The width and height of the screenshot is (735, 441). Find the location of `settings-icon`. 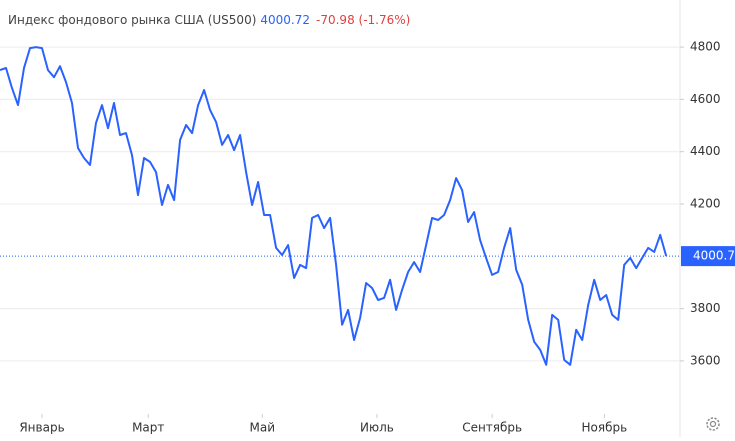

settings-icon is located at coordinates (713, 424).